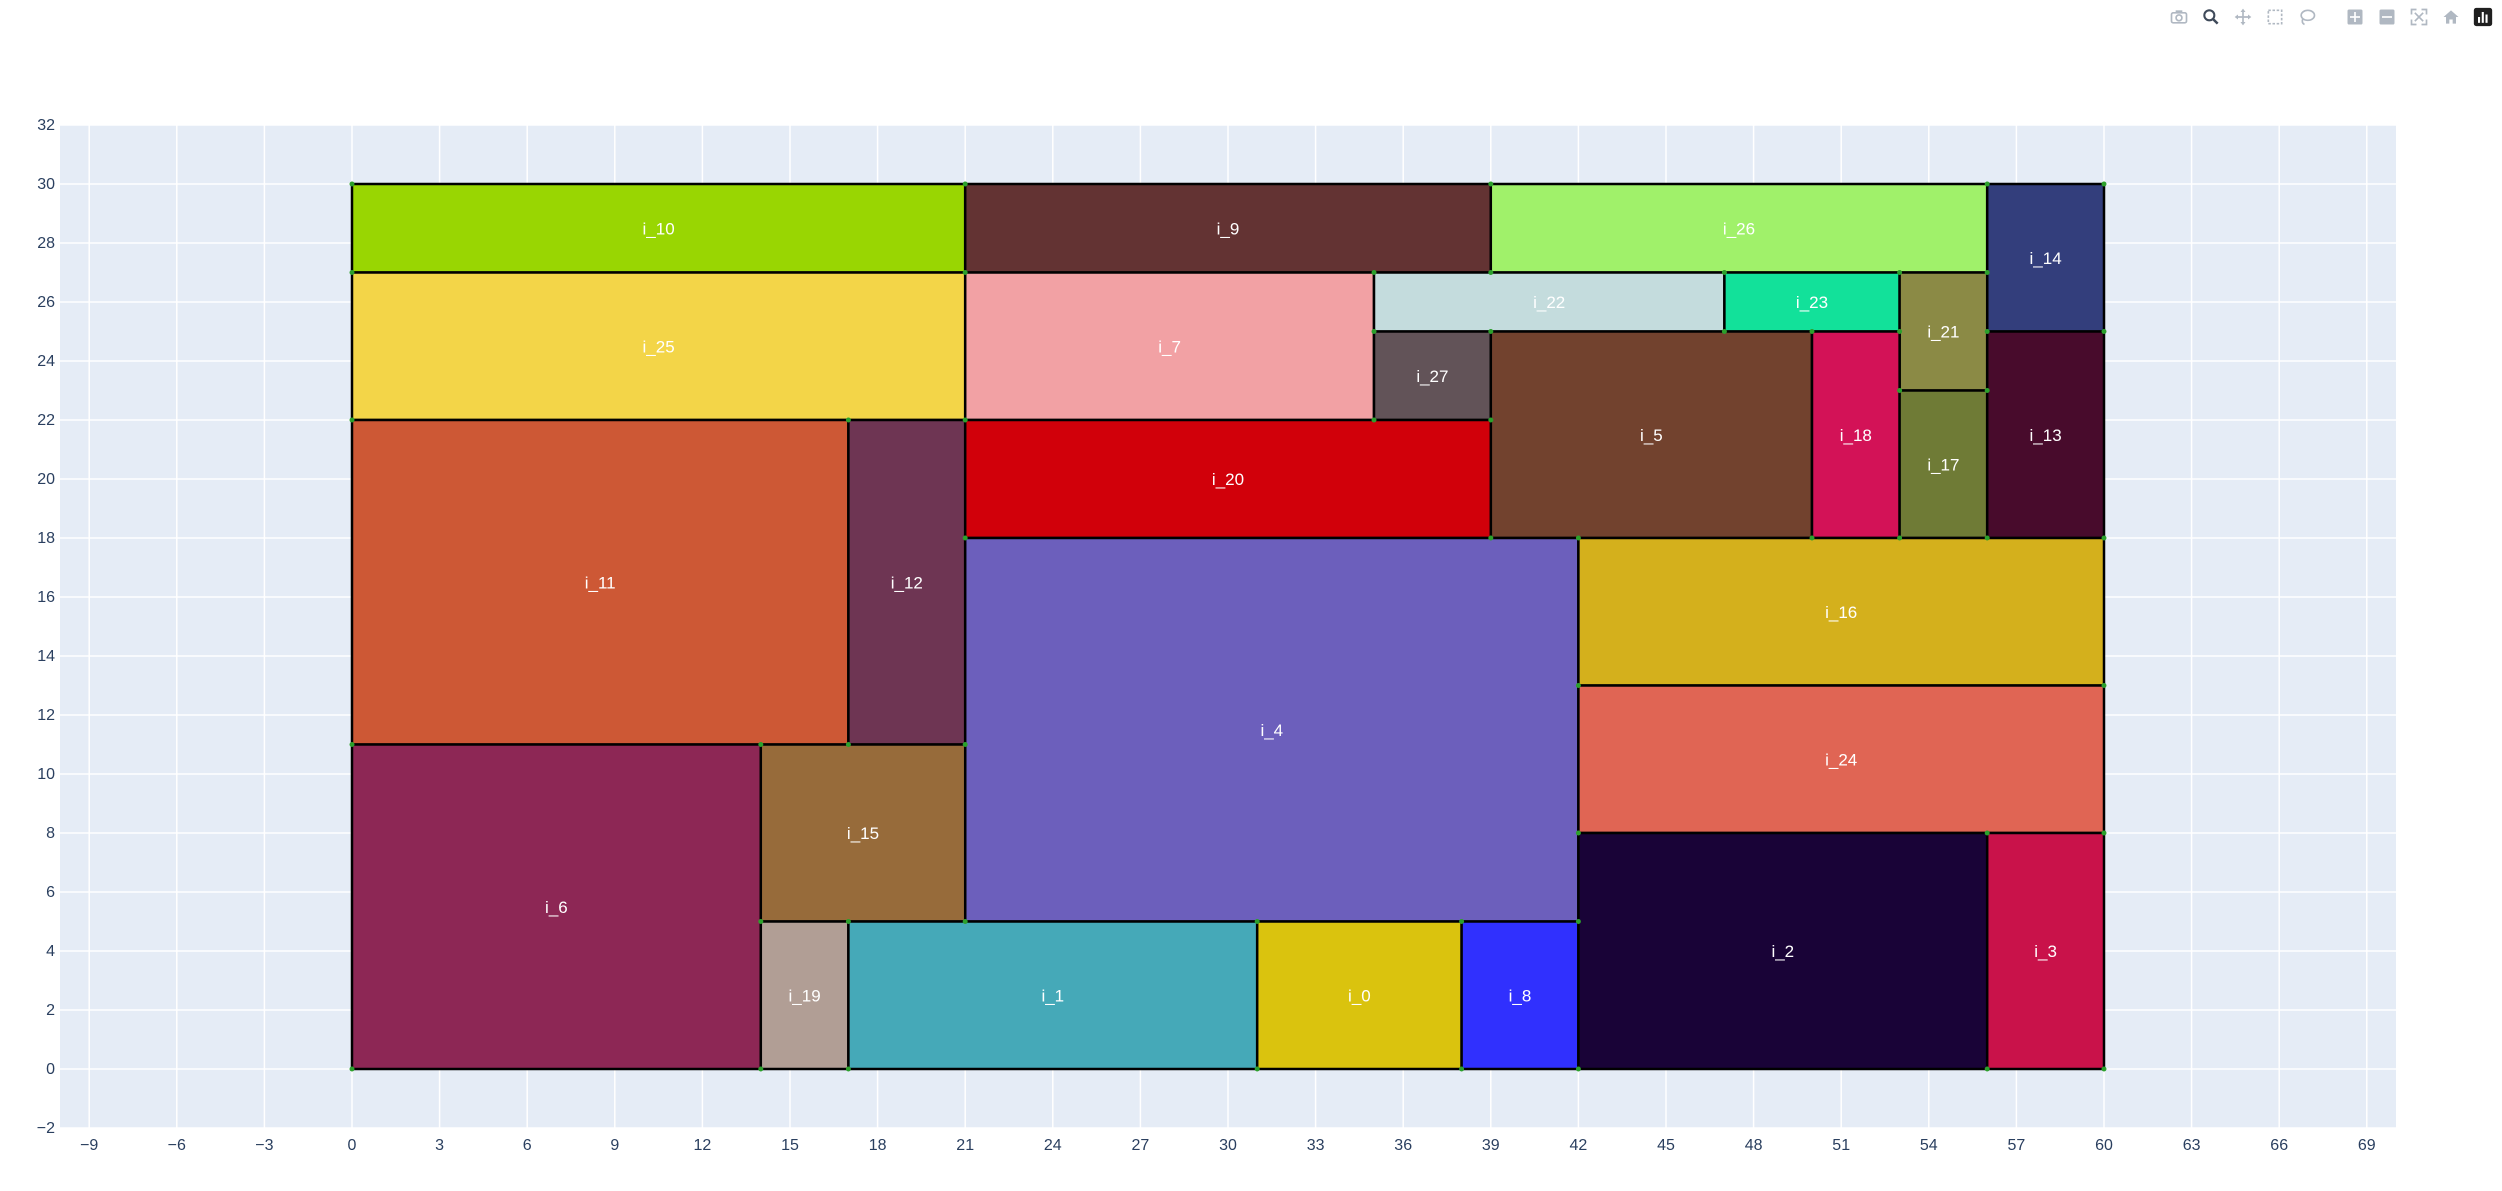 The height and width of the screenshot is (1191, 2502). I want to click on rect-group-i-25: i_25, so click(658, 346).